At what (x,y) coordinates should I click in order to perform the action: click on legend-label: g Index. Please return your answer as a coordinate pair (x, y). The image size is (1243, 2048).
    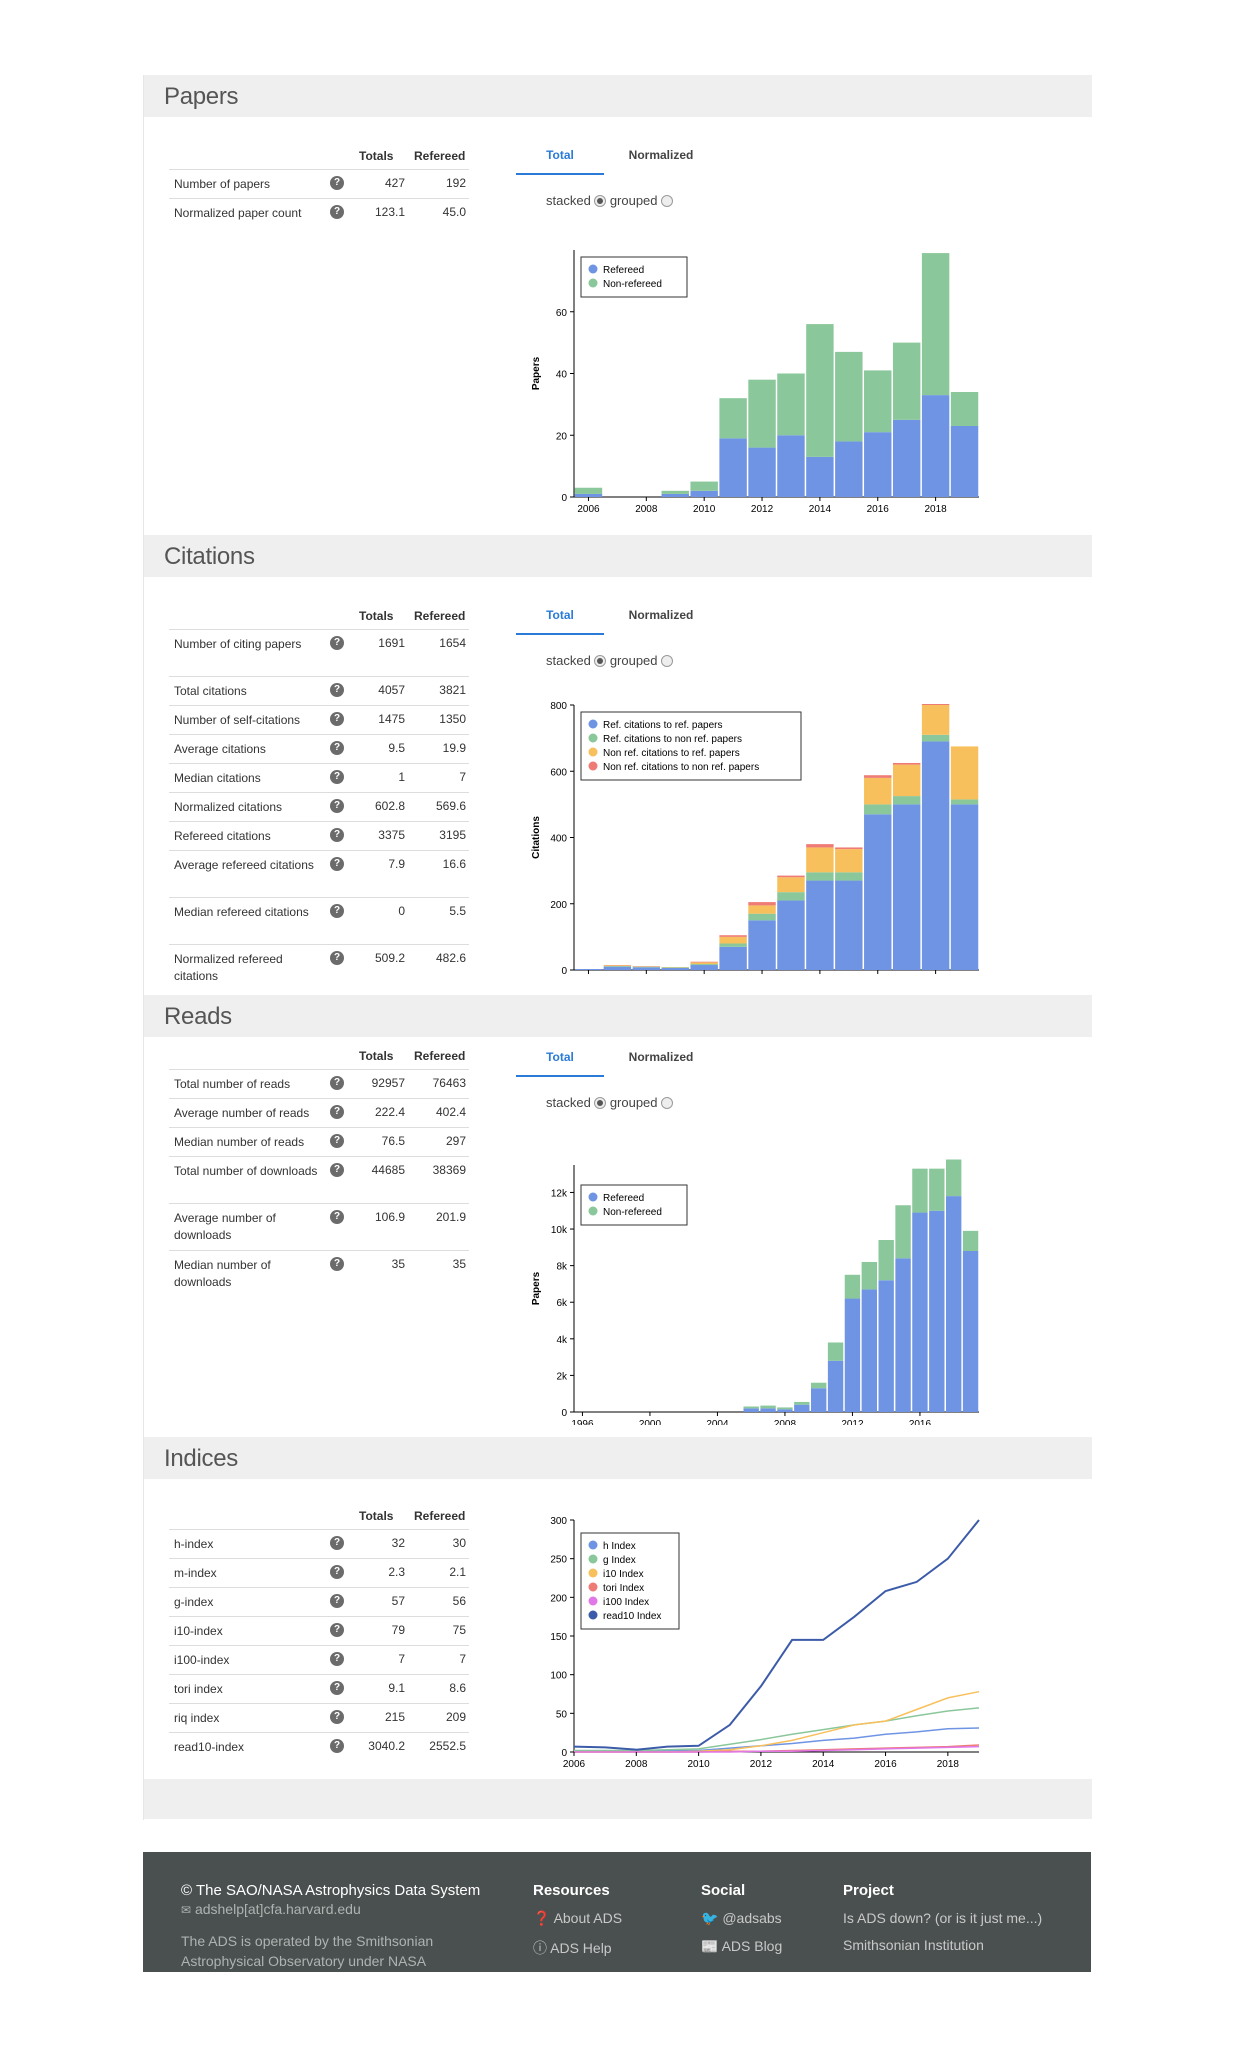
    Looking at the image, I should click on (619, 1560).